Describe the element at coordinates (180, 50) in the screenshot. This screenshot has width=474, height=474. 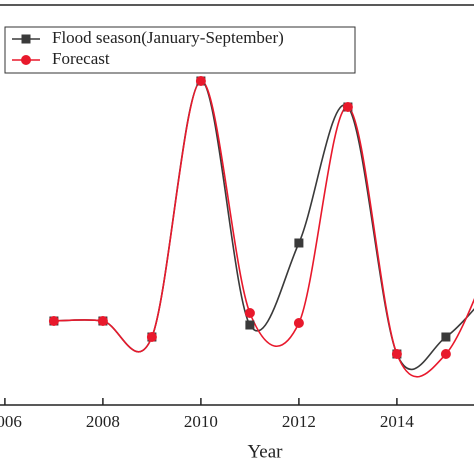
I see `legend-box` at that location.